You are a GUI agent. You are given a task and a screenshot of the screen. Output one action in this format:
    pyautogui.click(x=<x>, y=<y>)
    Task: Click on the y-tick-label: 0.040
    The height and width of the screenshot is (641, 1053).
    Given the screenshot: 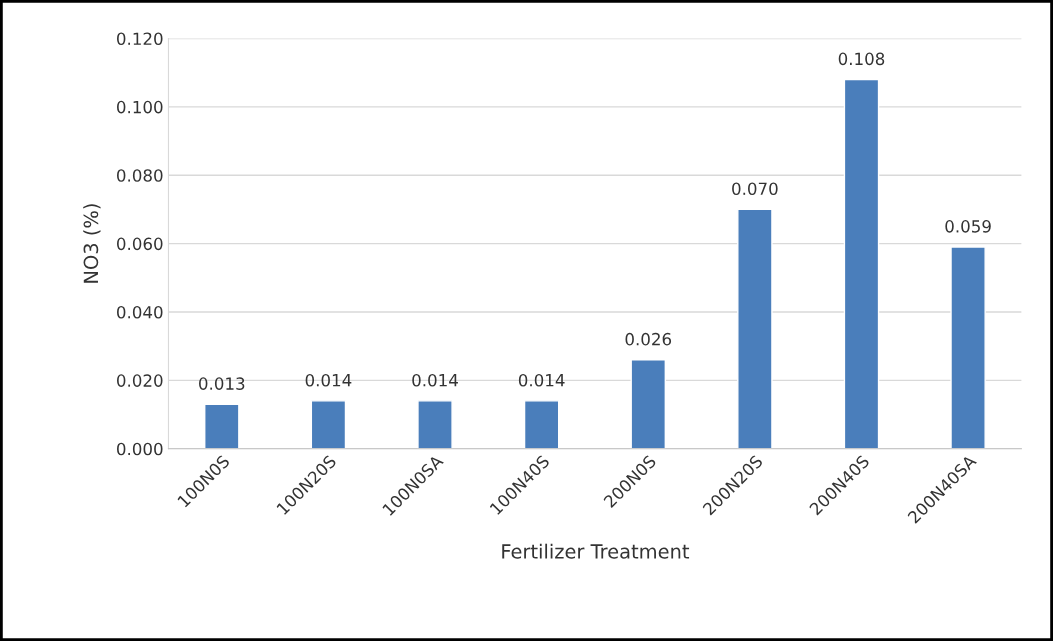 What is the action you would take?
    pyautogui.click(x=140, y=312)
    